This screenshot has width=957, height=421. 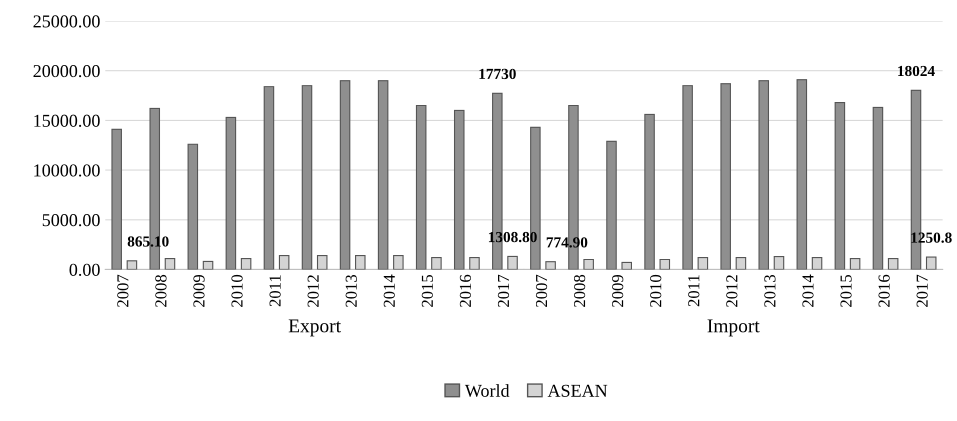 I want to click on y-tick-label: 5000.00, so click(x=71, y=220).